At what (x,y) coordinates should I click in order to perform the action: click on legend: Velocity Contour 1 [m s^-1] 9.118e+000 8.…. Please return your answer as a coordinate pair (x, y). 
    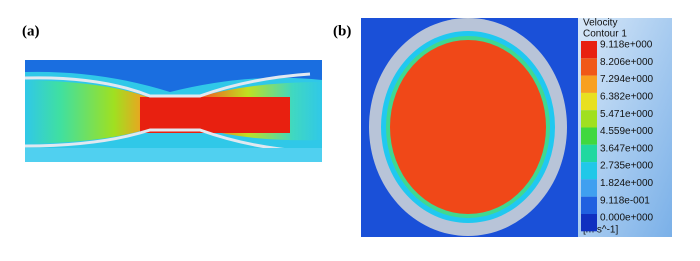
    Looking at the image, I should click on (617, 127).